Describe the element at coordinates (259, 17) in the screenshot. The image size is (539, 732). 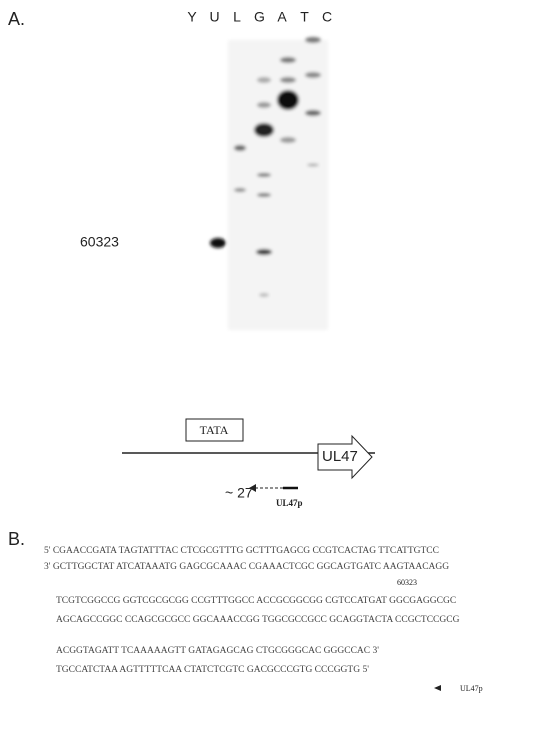
I see `lane-label: G` at that location.